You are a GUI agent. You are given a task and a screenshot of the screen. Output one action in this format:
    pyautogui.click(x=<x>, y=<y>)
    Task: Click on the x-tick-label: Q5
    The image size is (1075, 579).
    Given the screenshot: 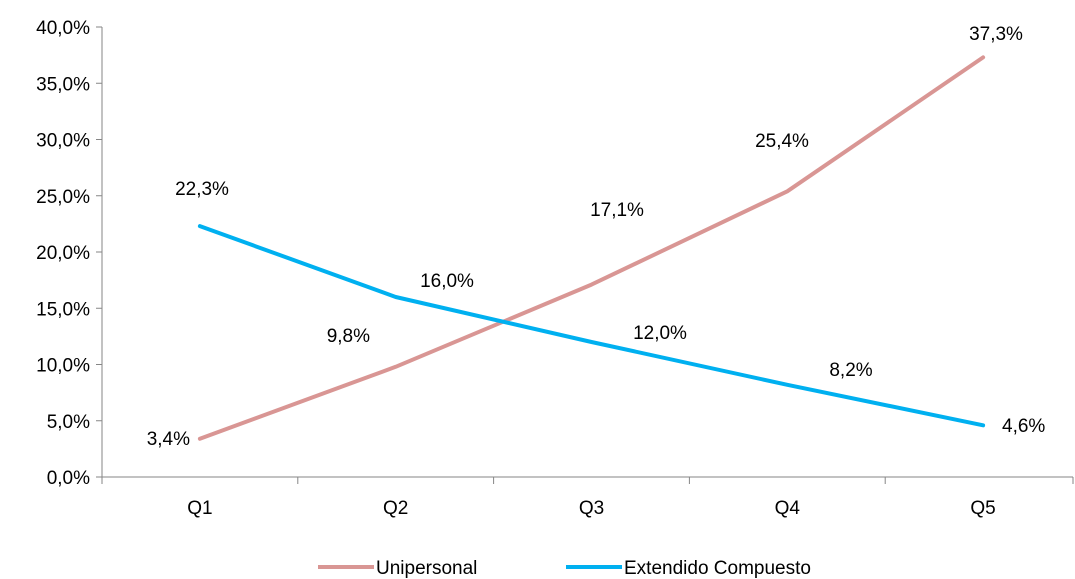 What is the action you would take?
    pyautogui.click(x=982, y=508)
    